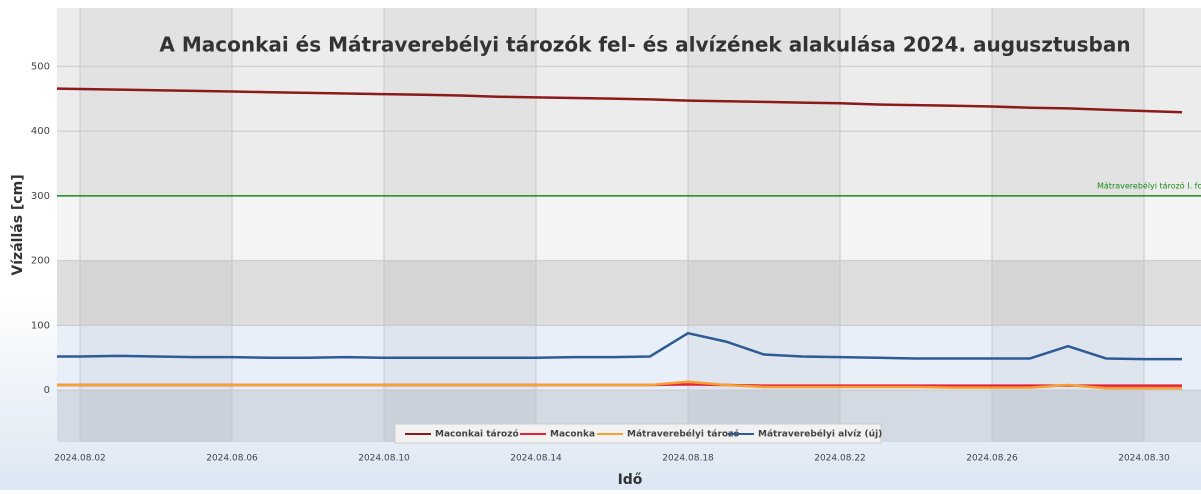 This screenshot has height=494, width=1201. What do you see at coordinates (572, 435) in the screenshot?
I see `legend-label: Maconka` at bounding box center [572, 435].